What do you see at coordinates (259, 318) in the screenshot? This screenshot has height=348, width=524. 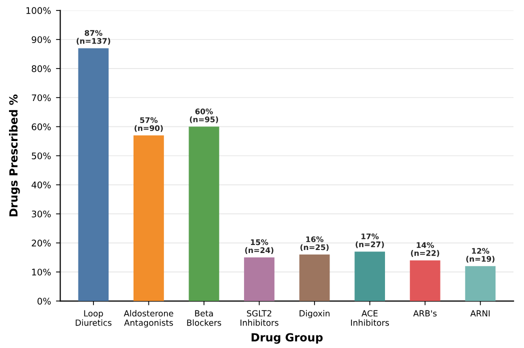 I see `x-tick-label: SGLT2 Inhibitors` at bounding box center [259, 318].